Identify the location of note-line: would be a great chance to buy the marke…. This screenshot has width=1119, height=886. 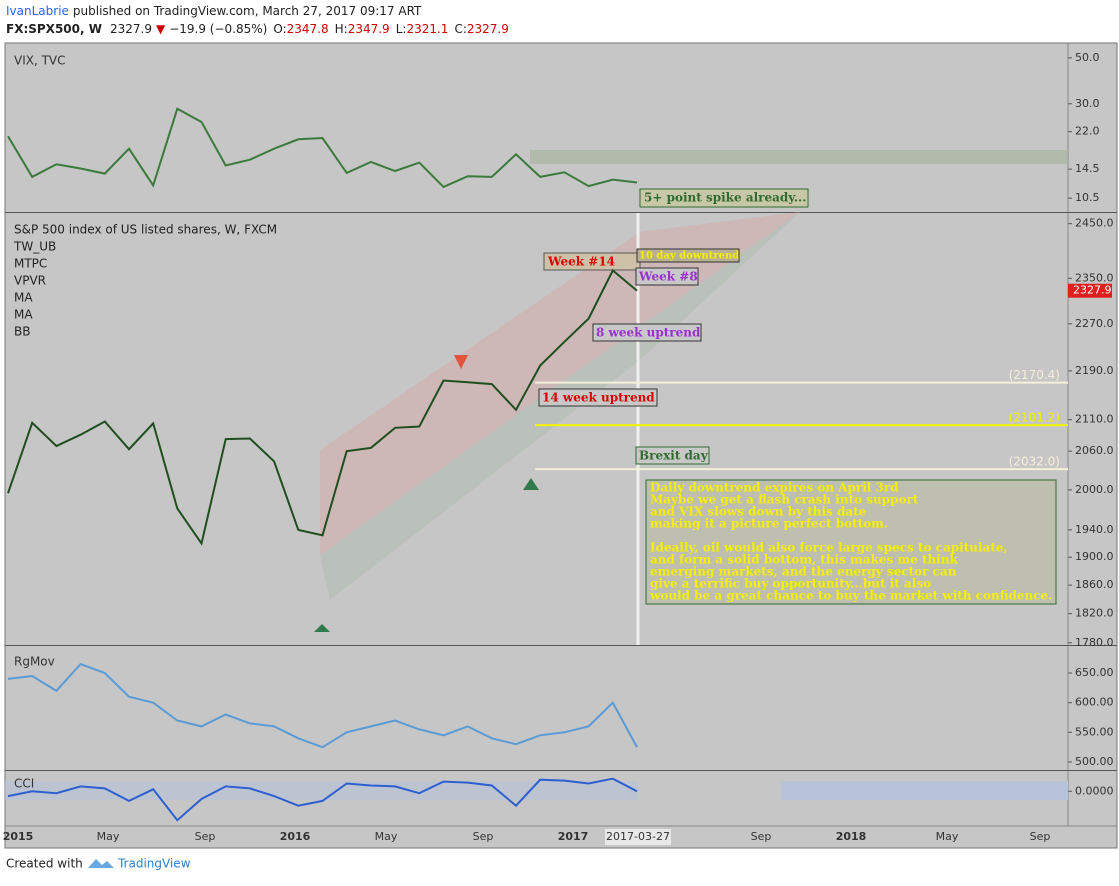
(850, 596).